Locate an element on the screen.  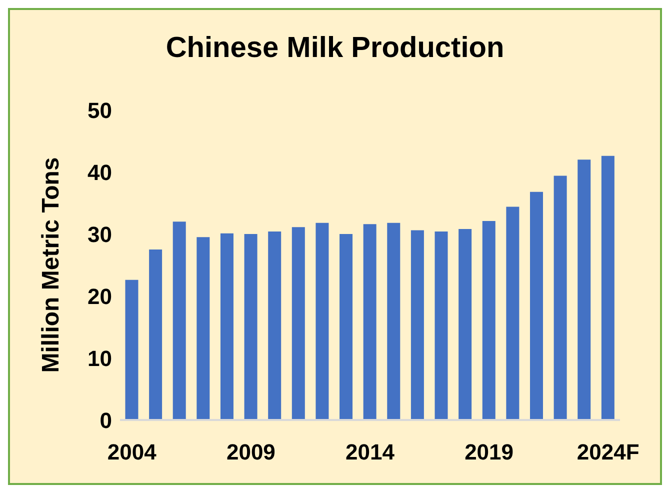
y-tick-label: 40 is located at coordinates (100, 172).